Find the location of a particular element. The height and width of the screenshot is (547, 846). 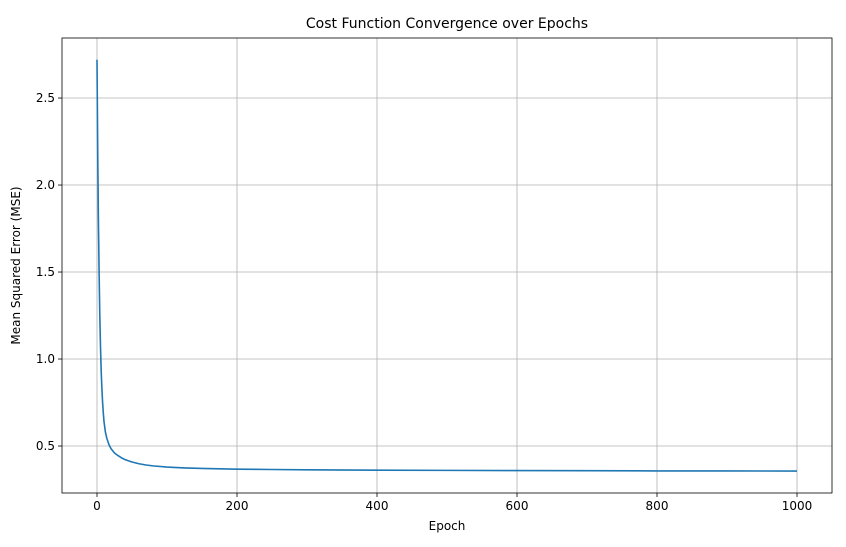

y-axis-label: Mean Squared Error (MSE) is located at coordinates (16, 265).